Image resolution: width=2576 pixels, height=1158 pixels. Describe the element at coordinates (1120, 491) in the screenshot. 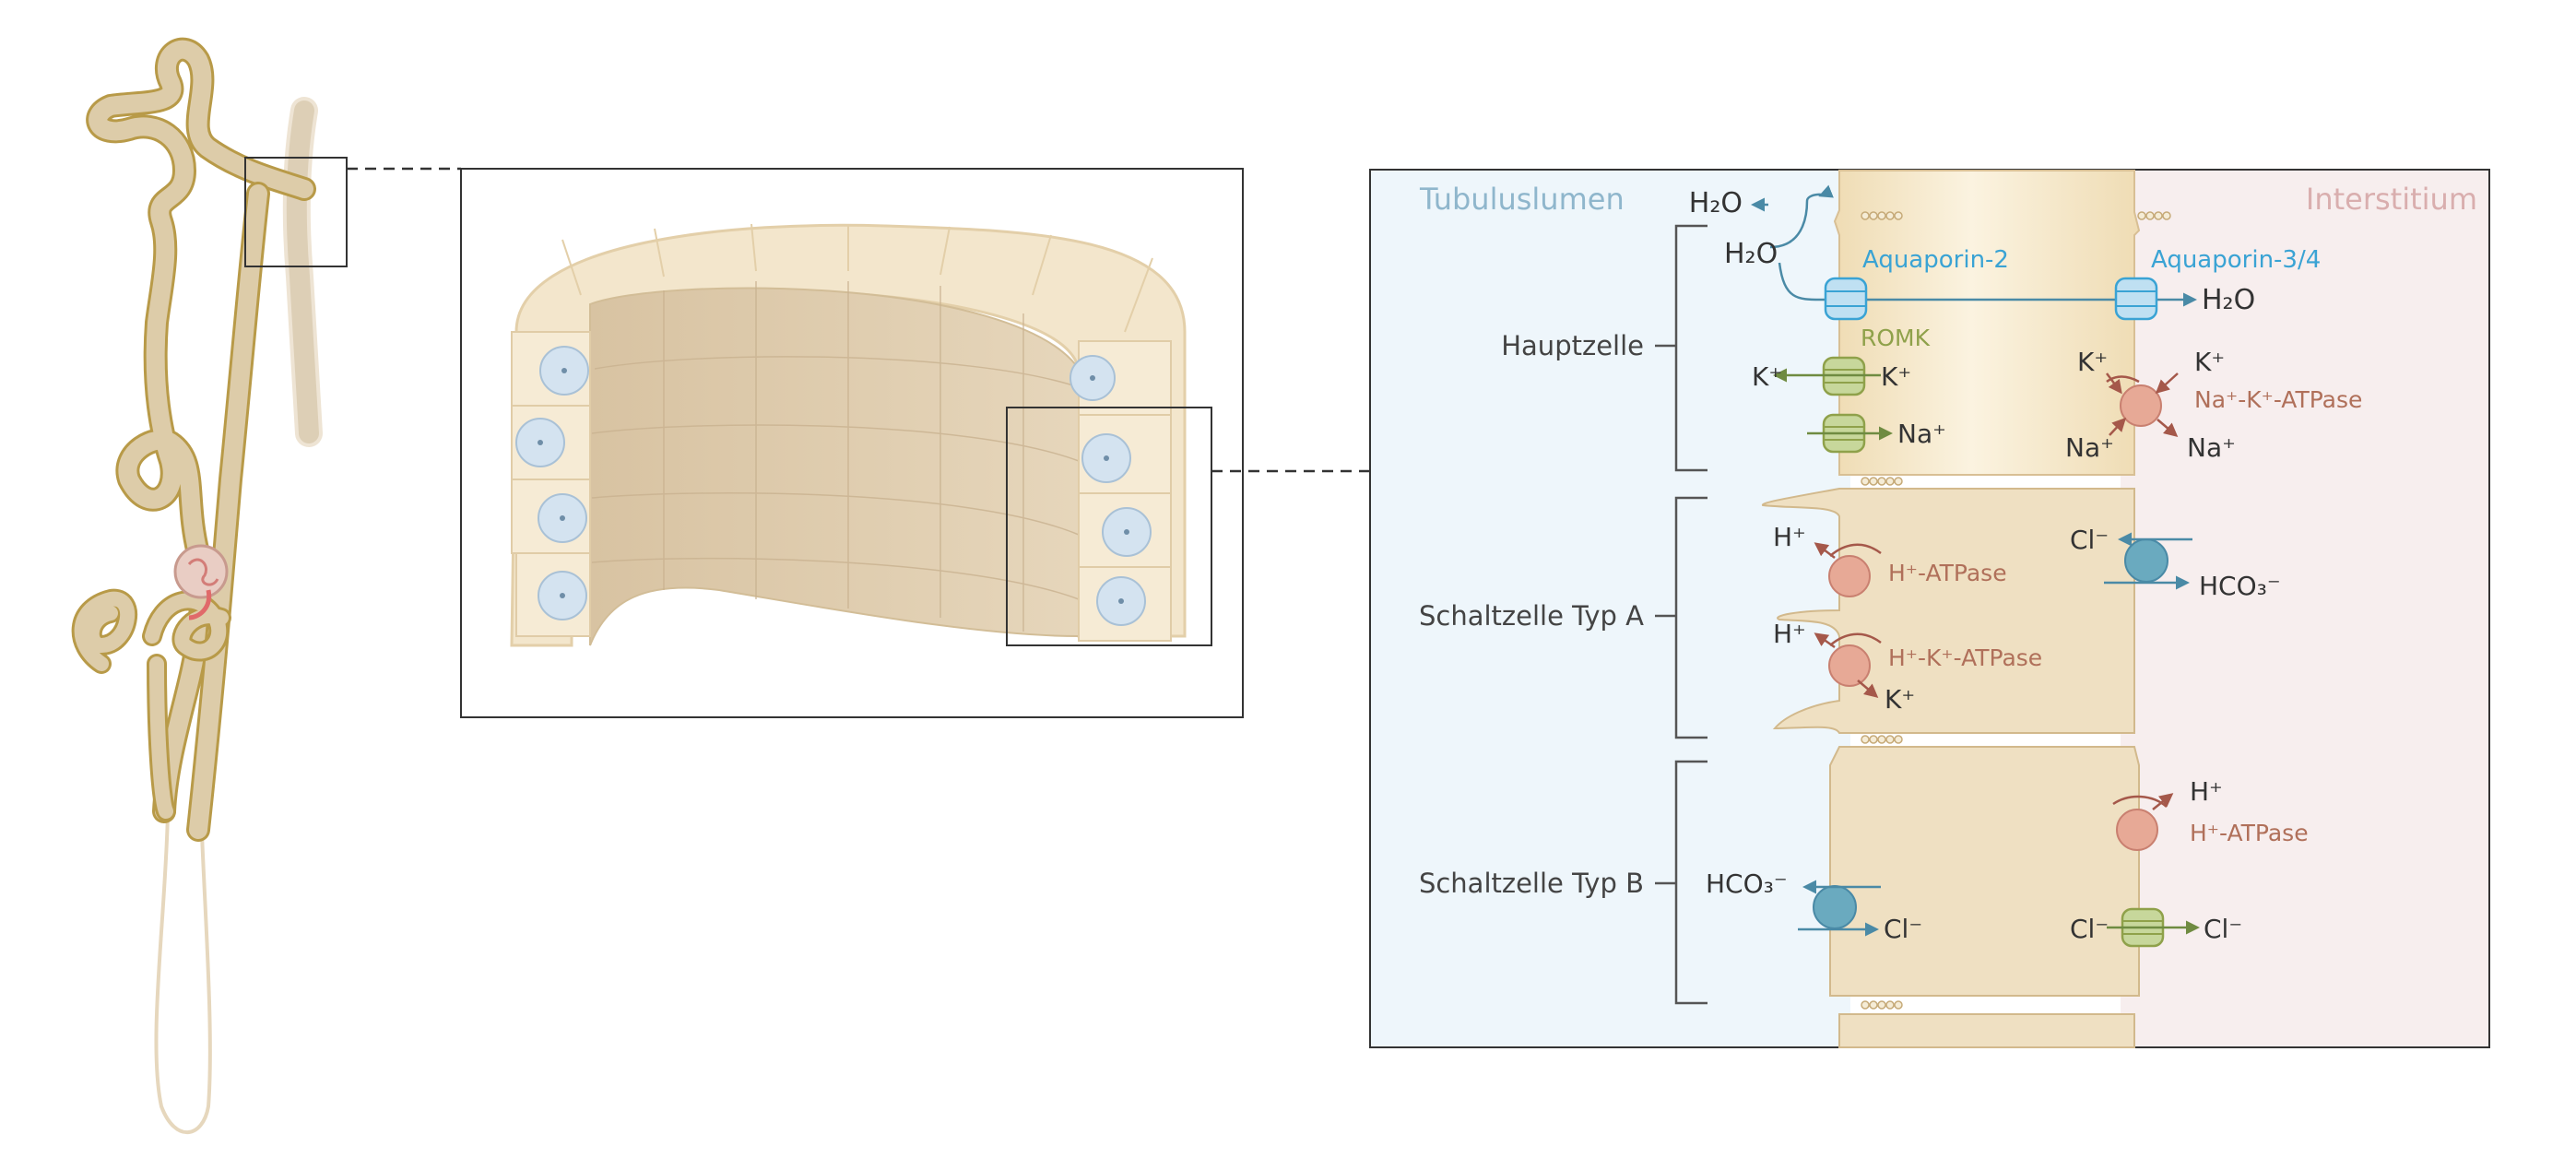

I see `right-wall-cells` at that location.